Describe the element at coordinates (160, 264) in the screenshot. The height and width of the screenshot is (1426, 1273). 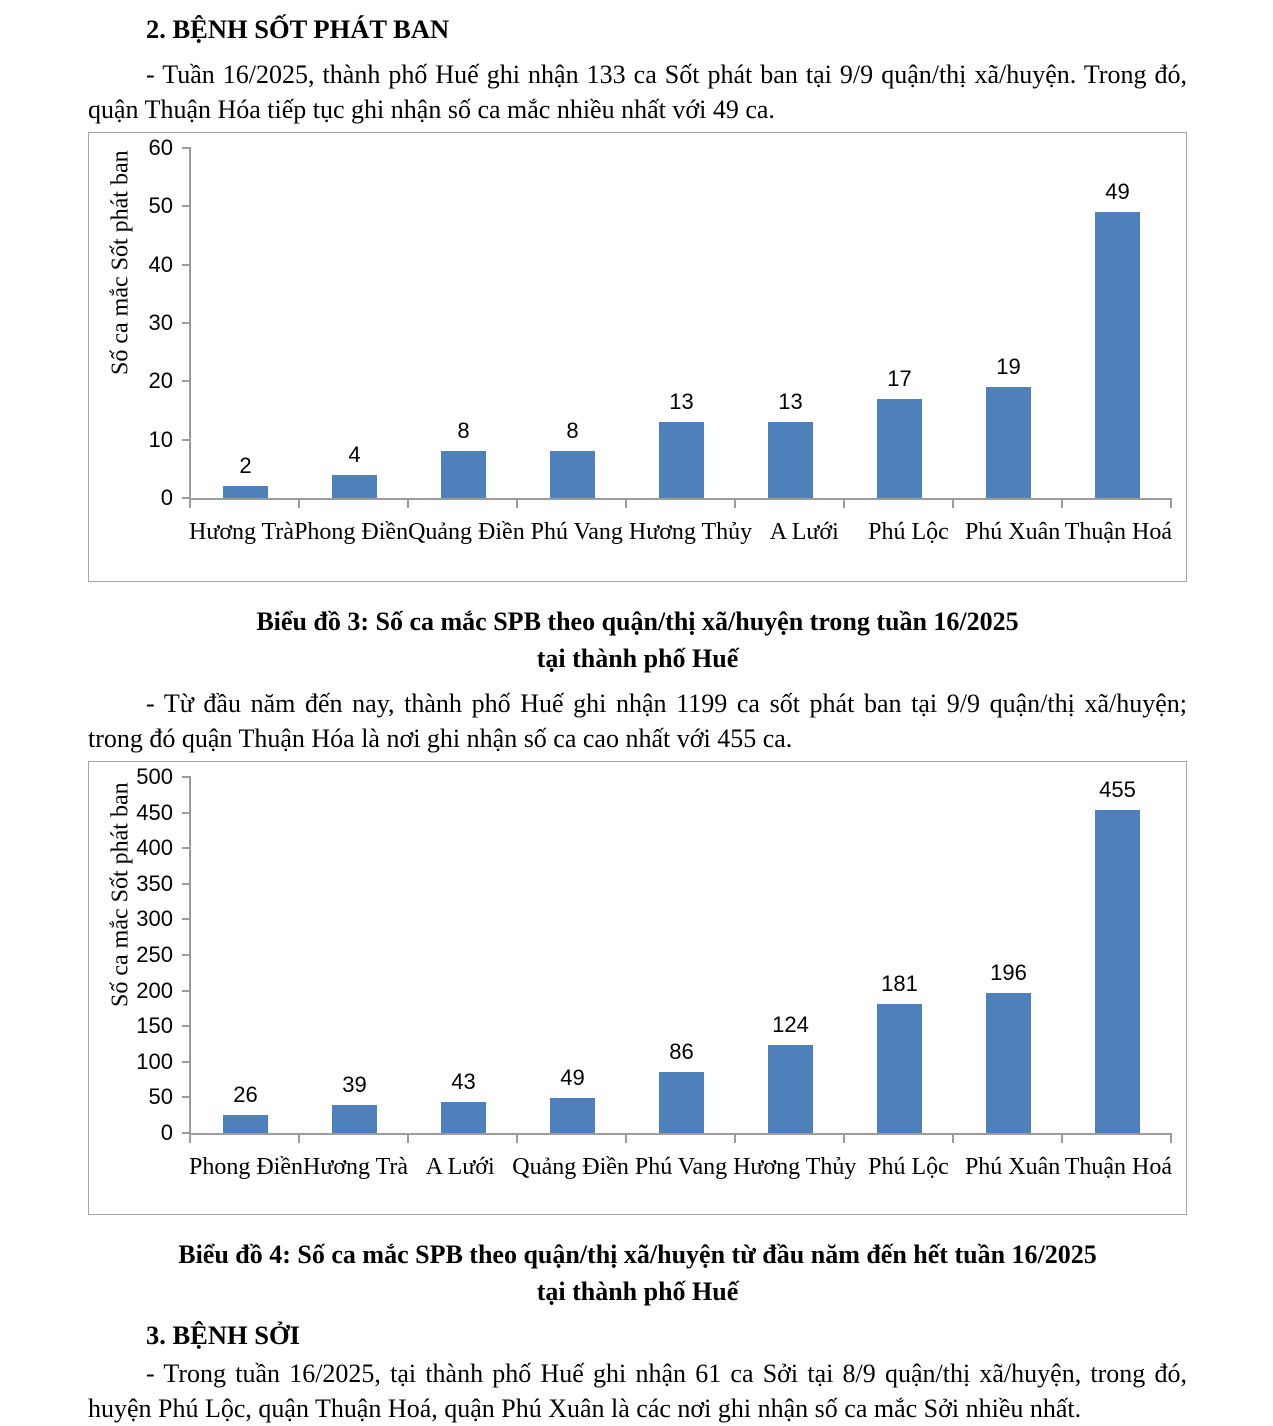
I see `y-axis-tick-label: 40` at that location.